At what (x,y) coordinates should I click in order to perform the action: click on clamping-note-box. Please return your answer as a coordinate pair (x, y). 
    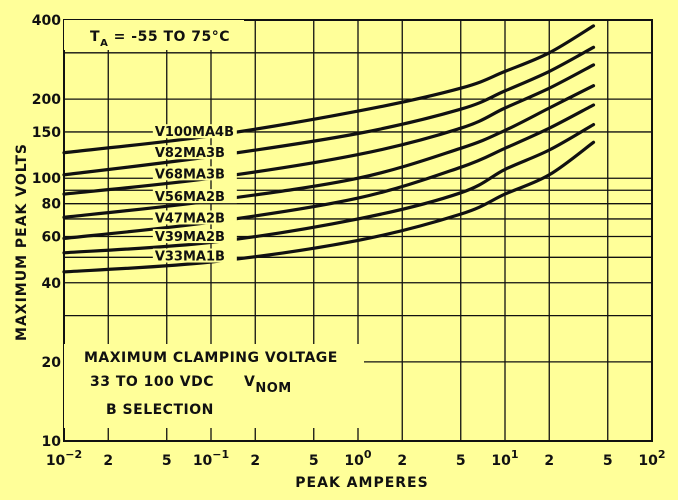
    Looking at the image, I should click on (214, 386).